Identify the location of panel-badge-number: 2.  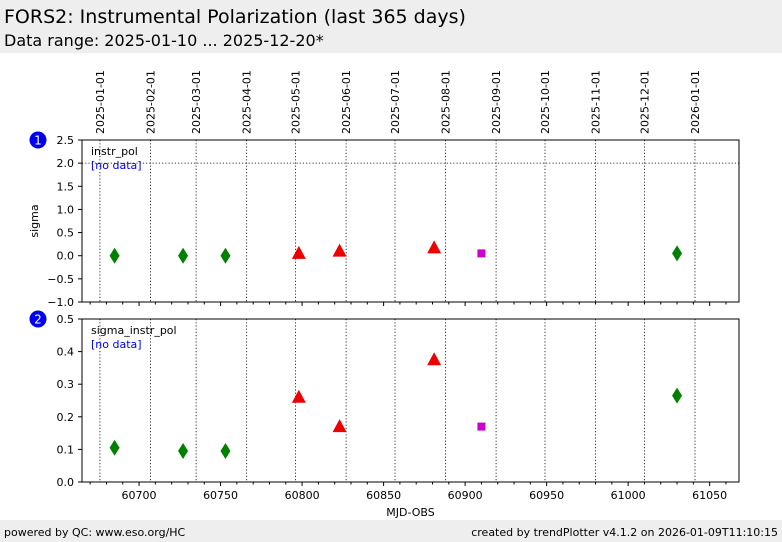
(38, 320).